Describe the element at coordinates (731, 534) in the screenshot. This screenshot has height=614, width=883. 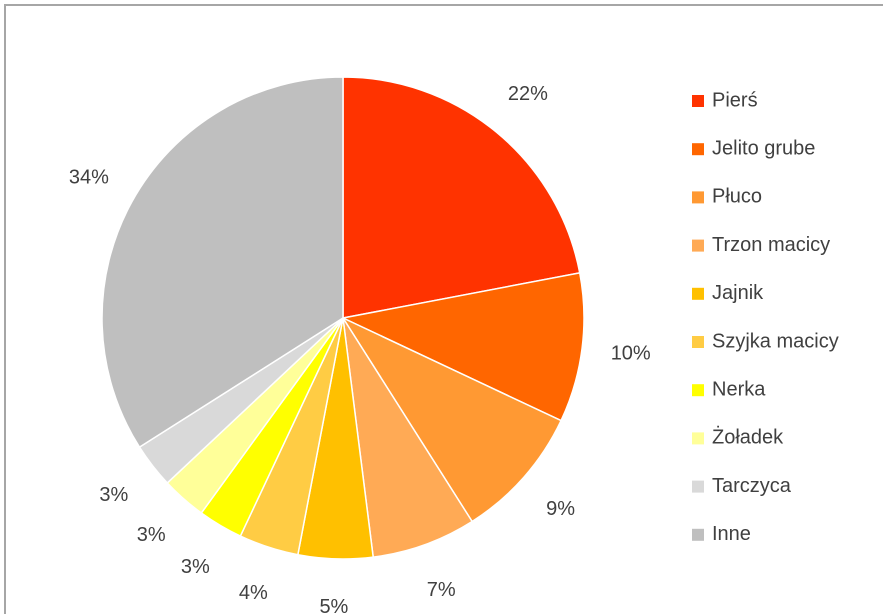
I see `legend-label: Inne` at that location.